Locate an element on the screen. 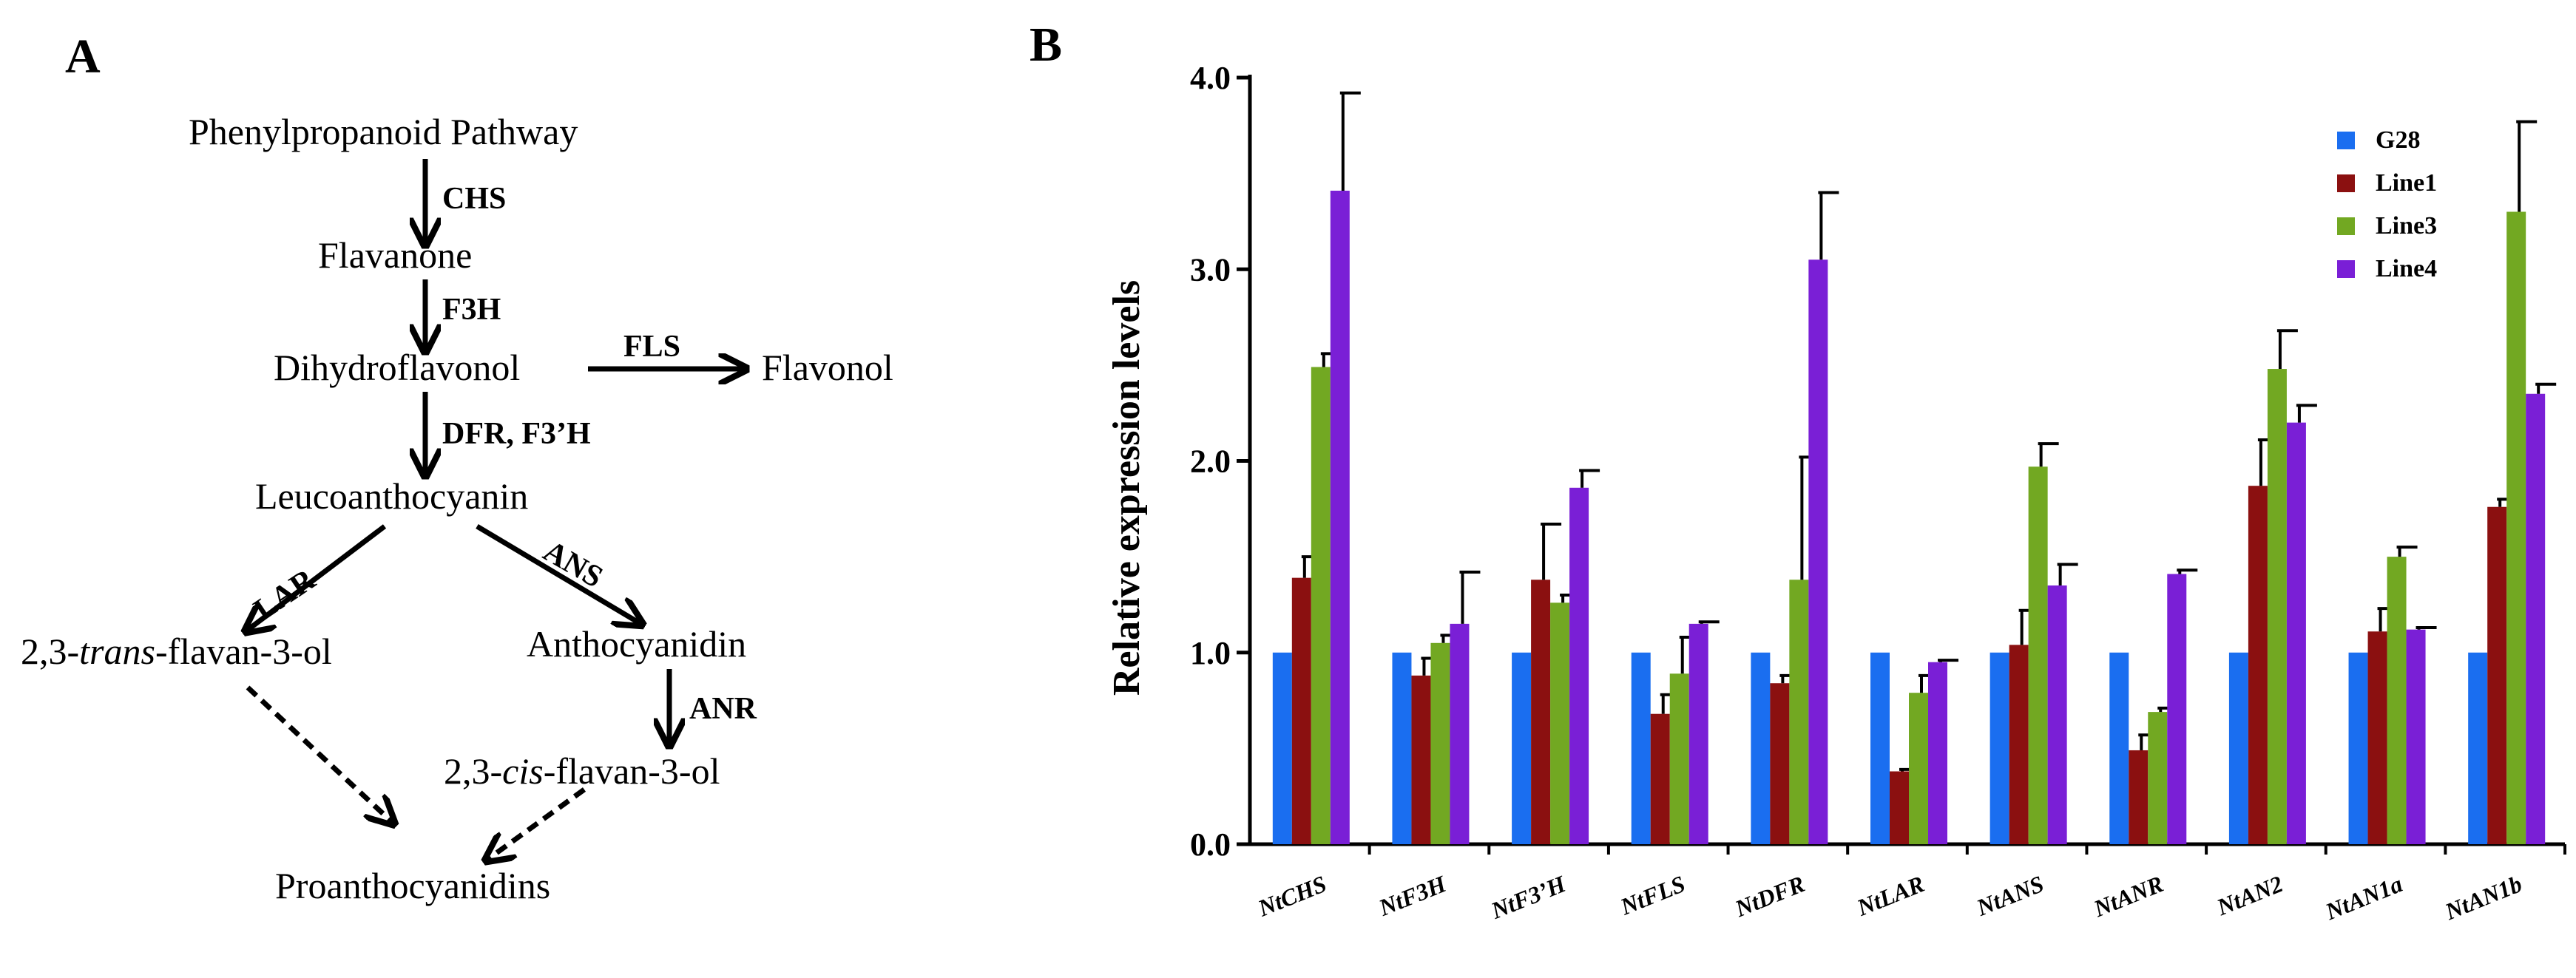 Image resolution: width=2576 pixels, height=978 pixels. enzyme-chs: CHS is located at coordinates (474, 199).